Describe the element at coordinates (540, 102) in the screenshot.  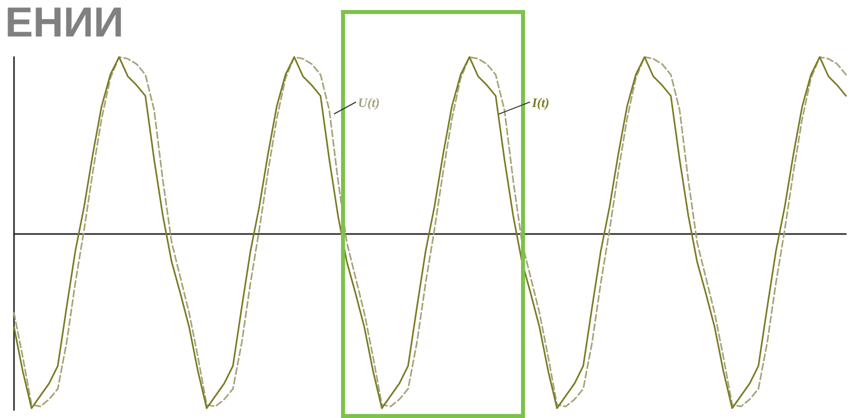
I see `text: I(t)` at that location.